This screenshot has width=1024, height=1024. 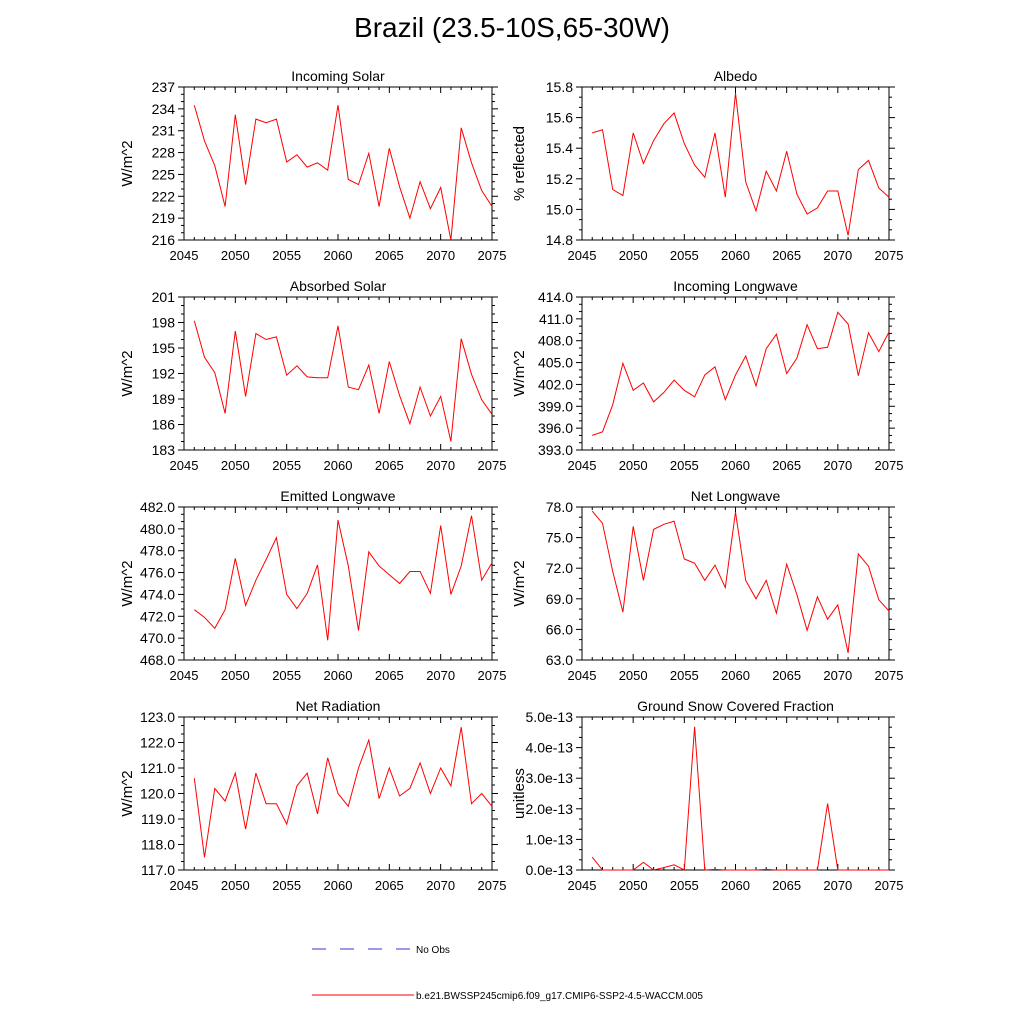 What do you see at coordinates (555, 428) in the screenshot?
I see `y-tick-label: 396.0` at bounding box center [555, 428].